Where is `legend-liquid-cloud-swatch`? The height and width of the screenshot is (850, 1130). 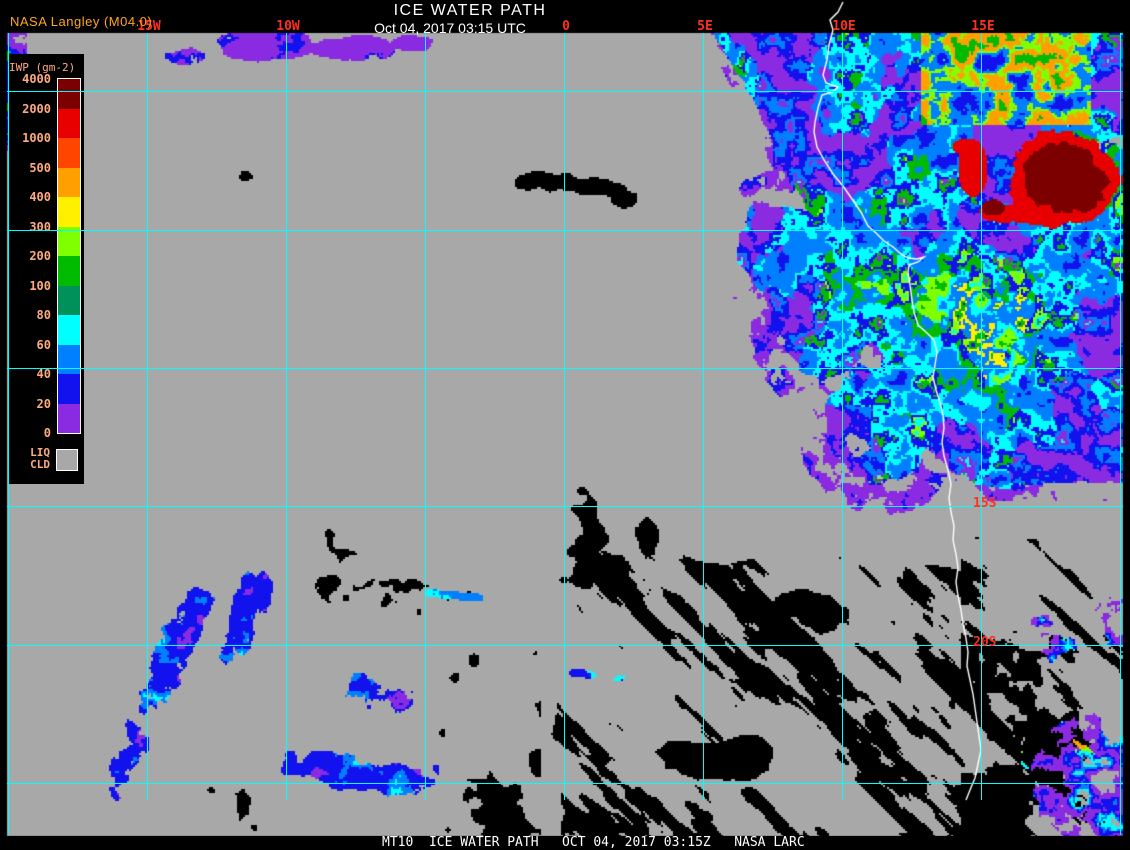
legend-liquid-cloud-swatch is located at coordinates (67, 460).